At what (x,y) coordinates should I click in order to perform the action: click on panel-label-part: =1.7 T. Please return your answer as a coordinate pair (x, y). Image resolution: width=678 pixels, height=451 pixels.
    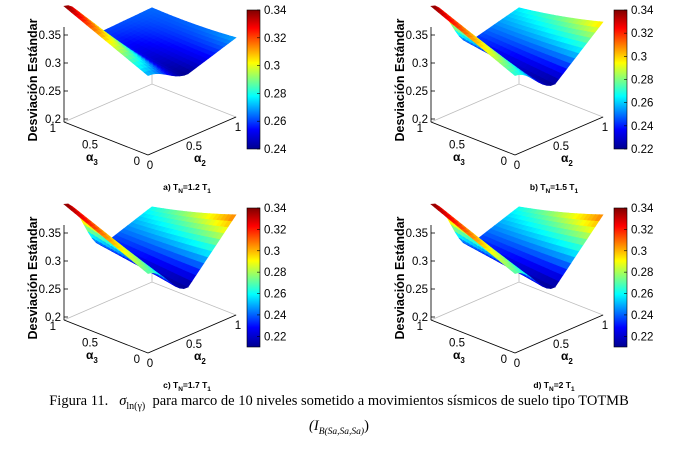
    Looking at the image, I should click on (195, 385).